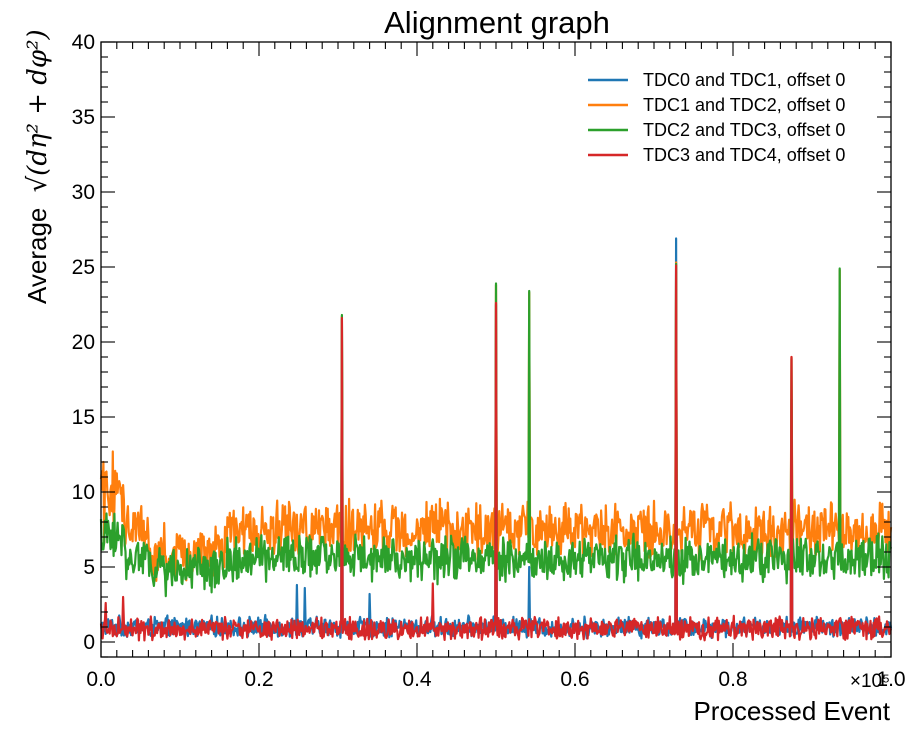  Describe the element at coordinates (732, 679) in the screenshot. I see `x-tick-label: 0.8` at that location.